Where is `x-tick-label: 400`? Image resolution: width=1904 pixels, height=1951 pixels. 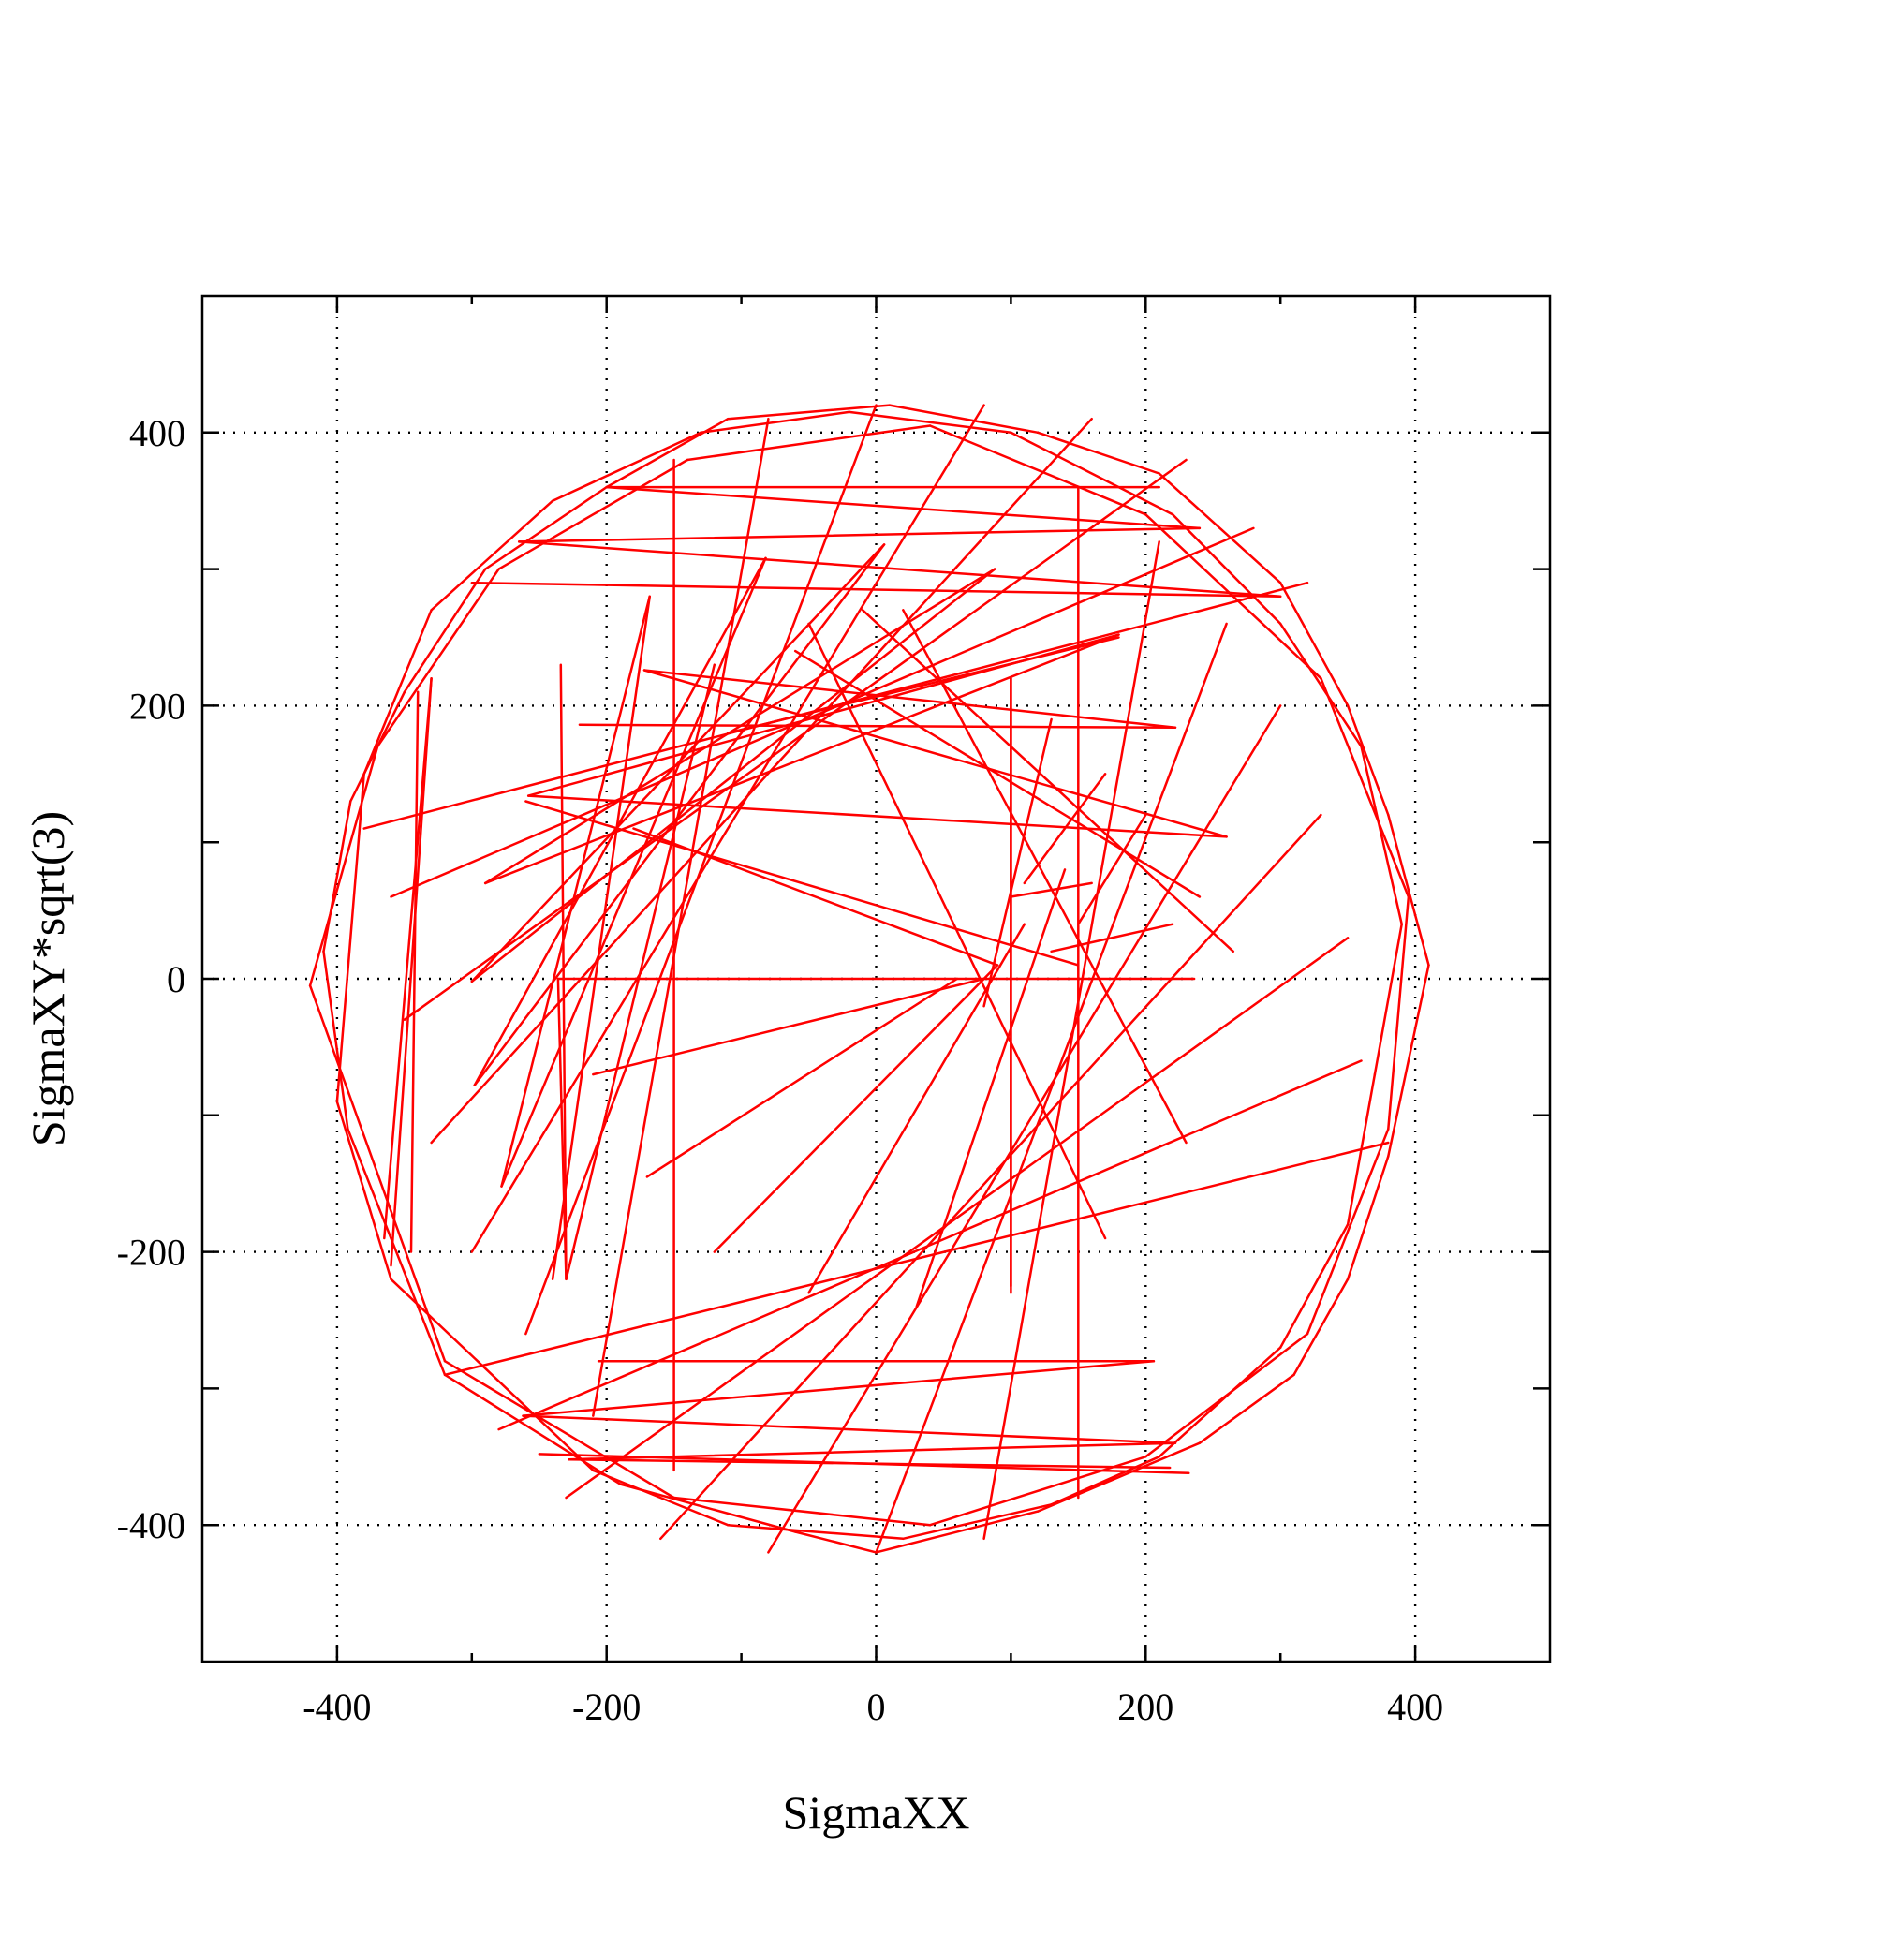 x-tick-label: 400 is located at coordinates (1415, 1707).